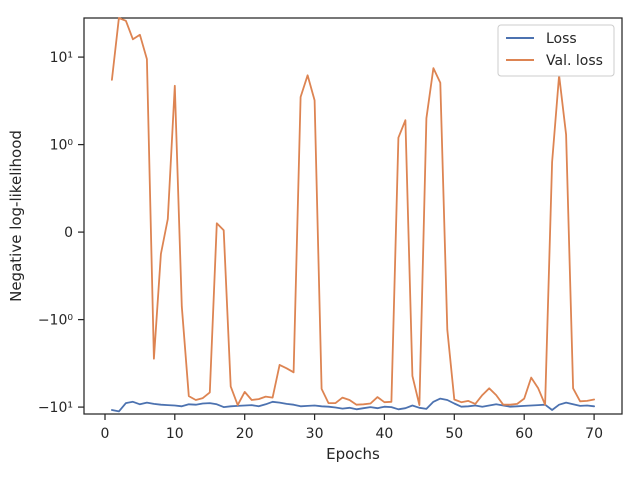 This screenshot has width=640, height=480. I want to click on x-tick-label: 40, so click(384, 434).